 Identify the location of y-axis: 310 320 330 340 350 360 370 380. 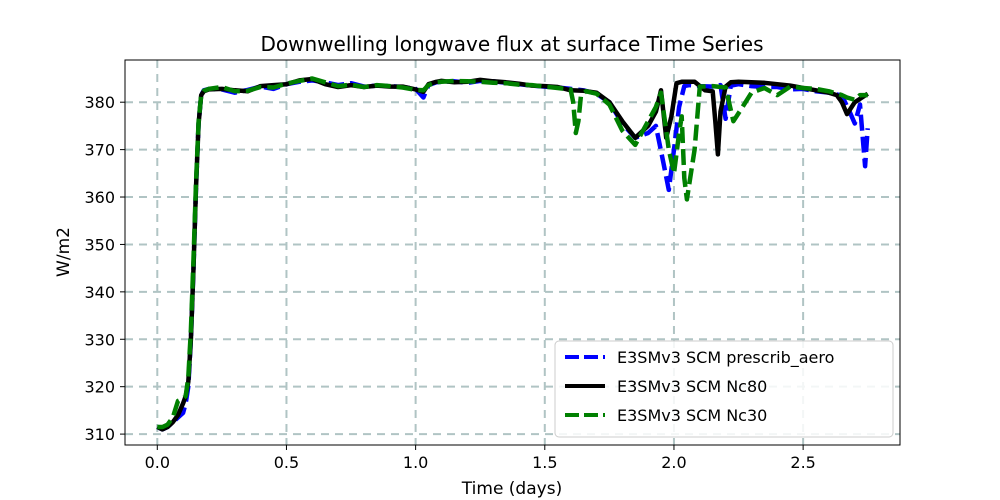
(104, 268).